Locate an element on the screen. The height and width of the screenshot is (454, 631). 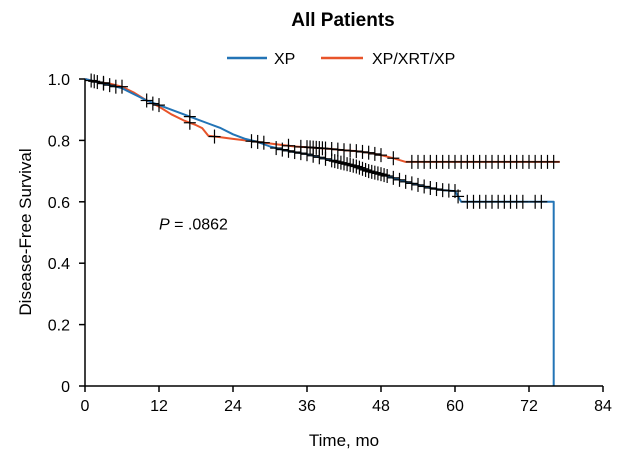
p-value-label: P is located at coordinates (164, 225).